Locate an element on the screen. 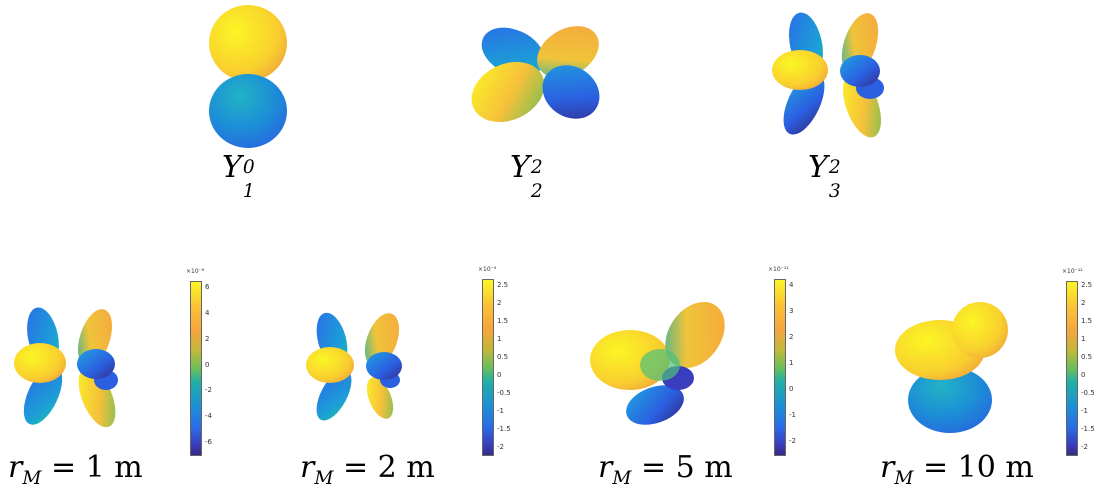 This screenshot has width=1095, height=489. pattern-rm1-label: rM = 1 m is located at coordinates (75, 469).